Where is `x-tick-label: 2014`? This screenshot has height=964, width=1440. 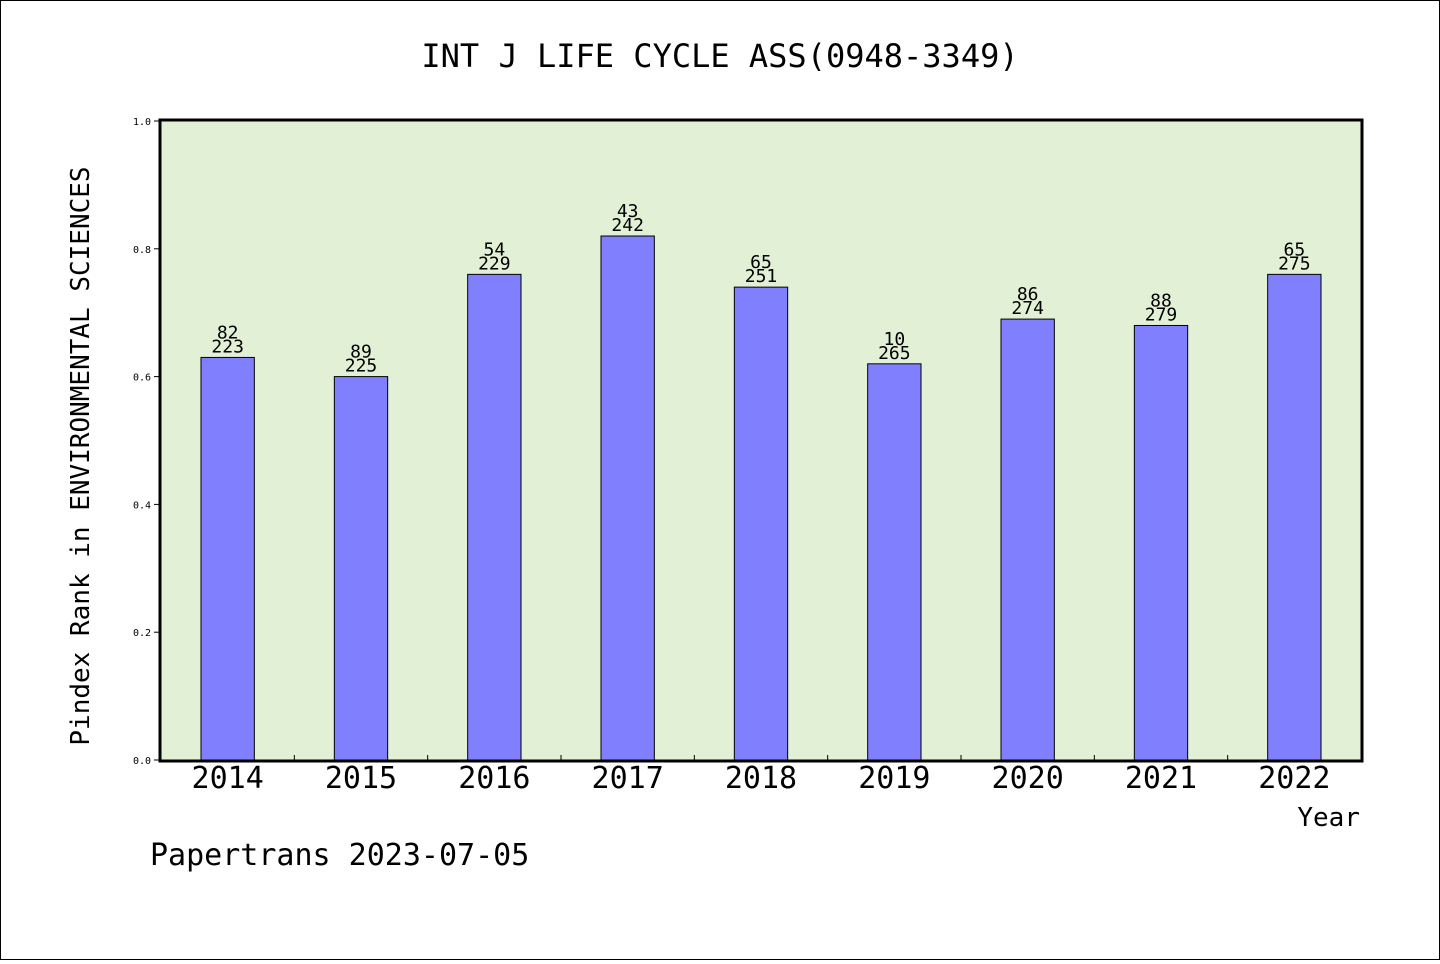 x-tick-label: 2014 is located at coordinates (228, 778).